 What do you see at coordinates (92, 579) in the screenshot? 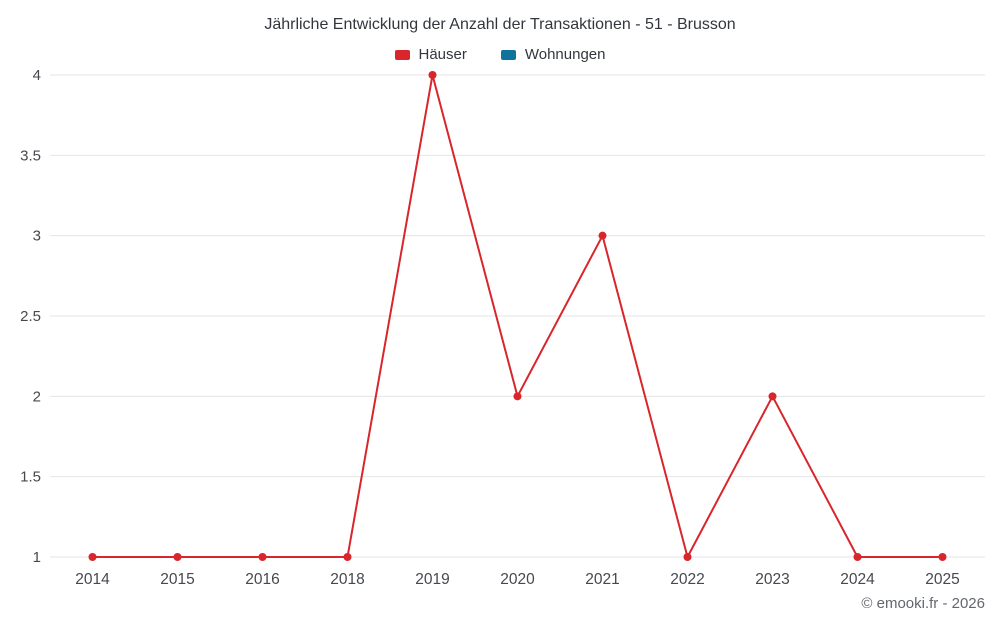
I see `x-tick-label: 2014` at bounding box center [92, 579].